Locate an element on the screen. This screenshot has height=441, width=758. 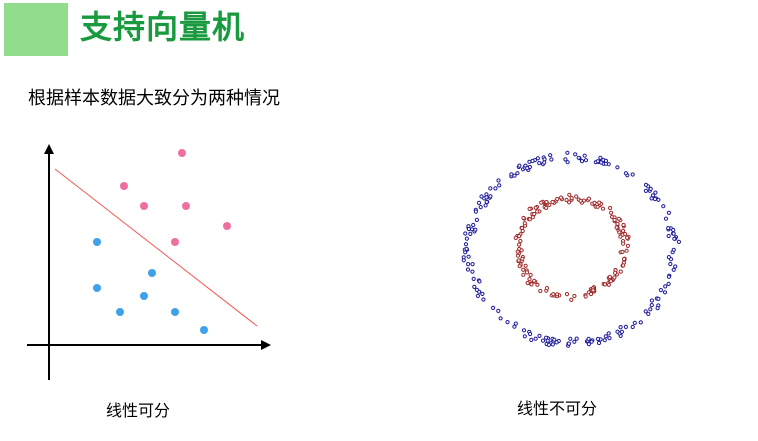
inner-ring-points is located at coordinates (572, 247).